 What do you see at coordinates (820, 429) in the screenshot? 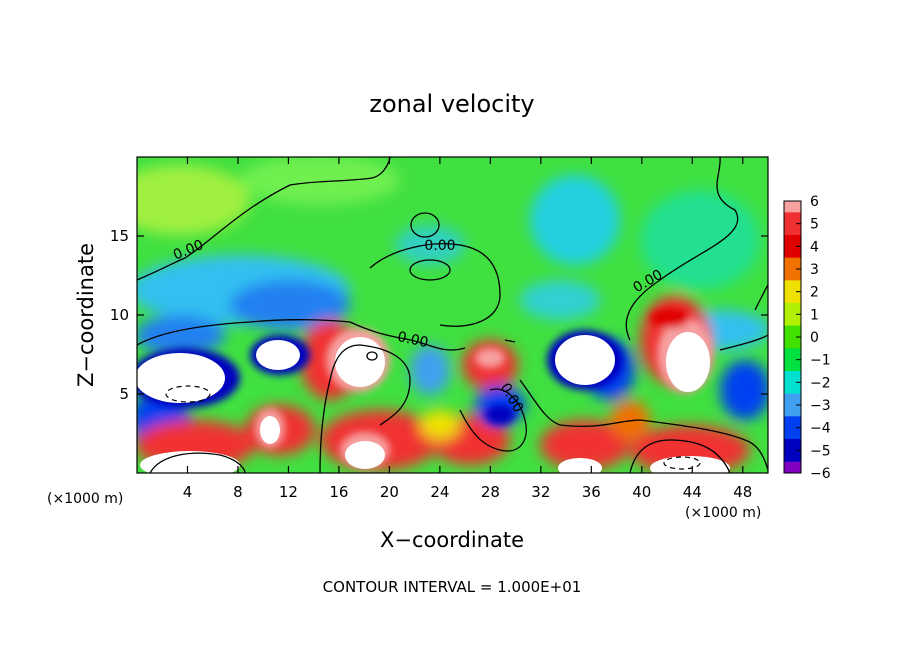
I see `colorbar-tick-label: −4` at bounding box center [820, 429].